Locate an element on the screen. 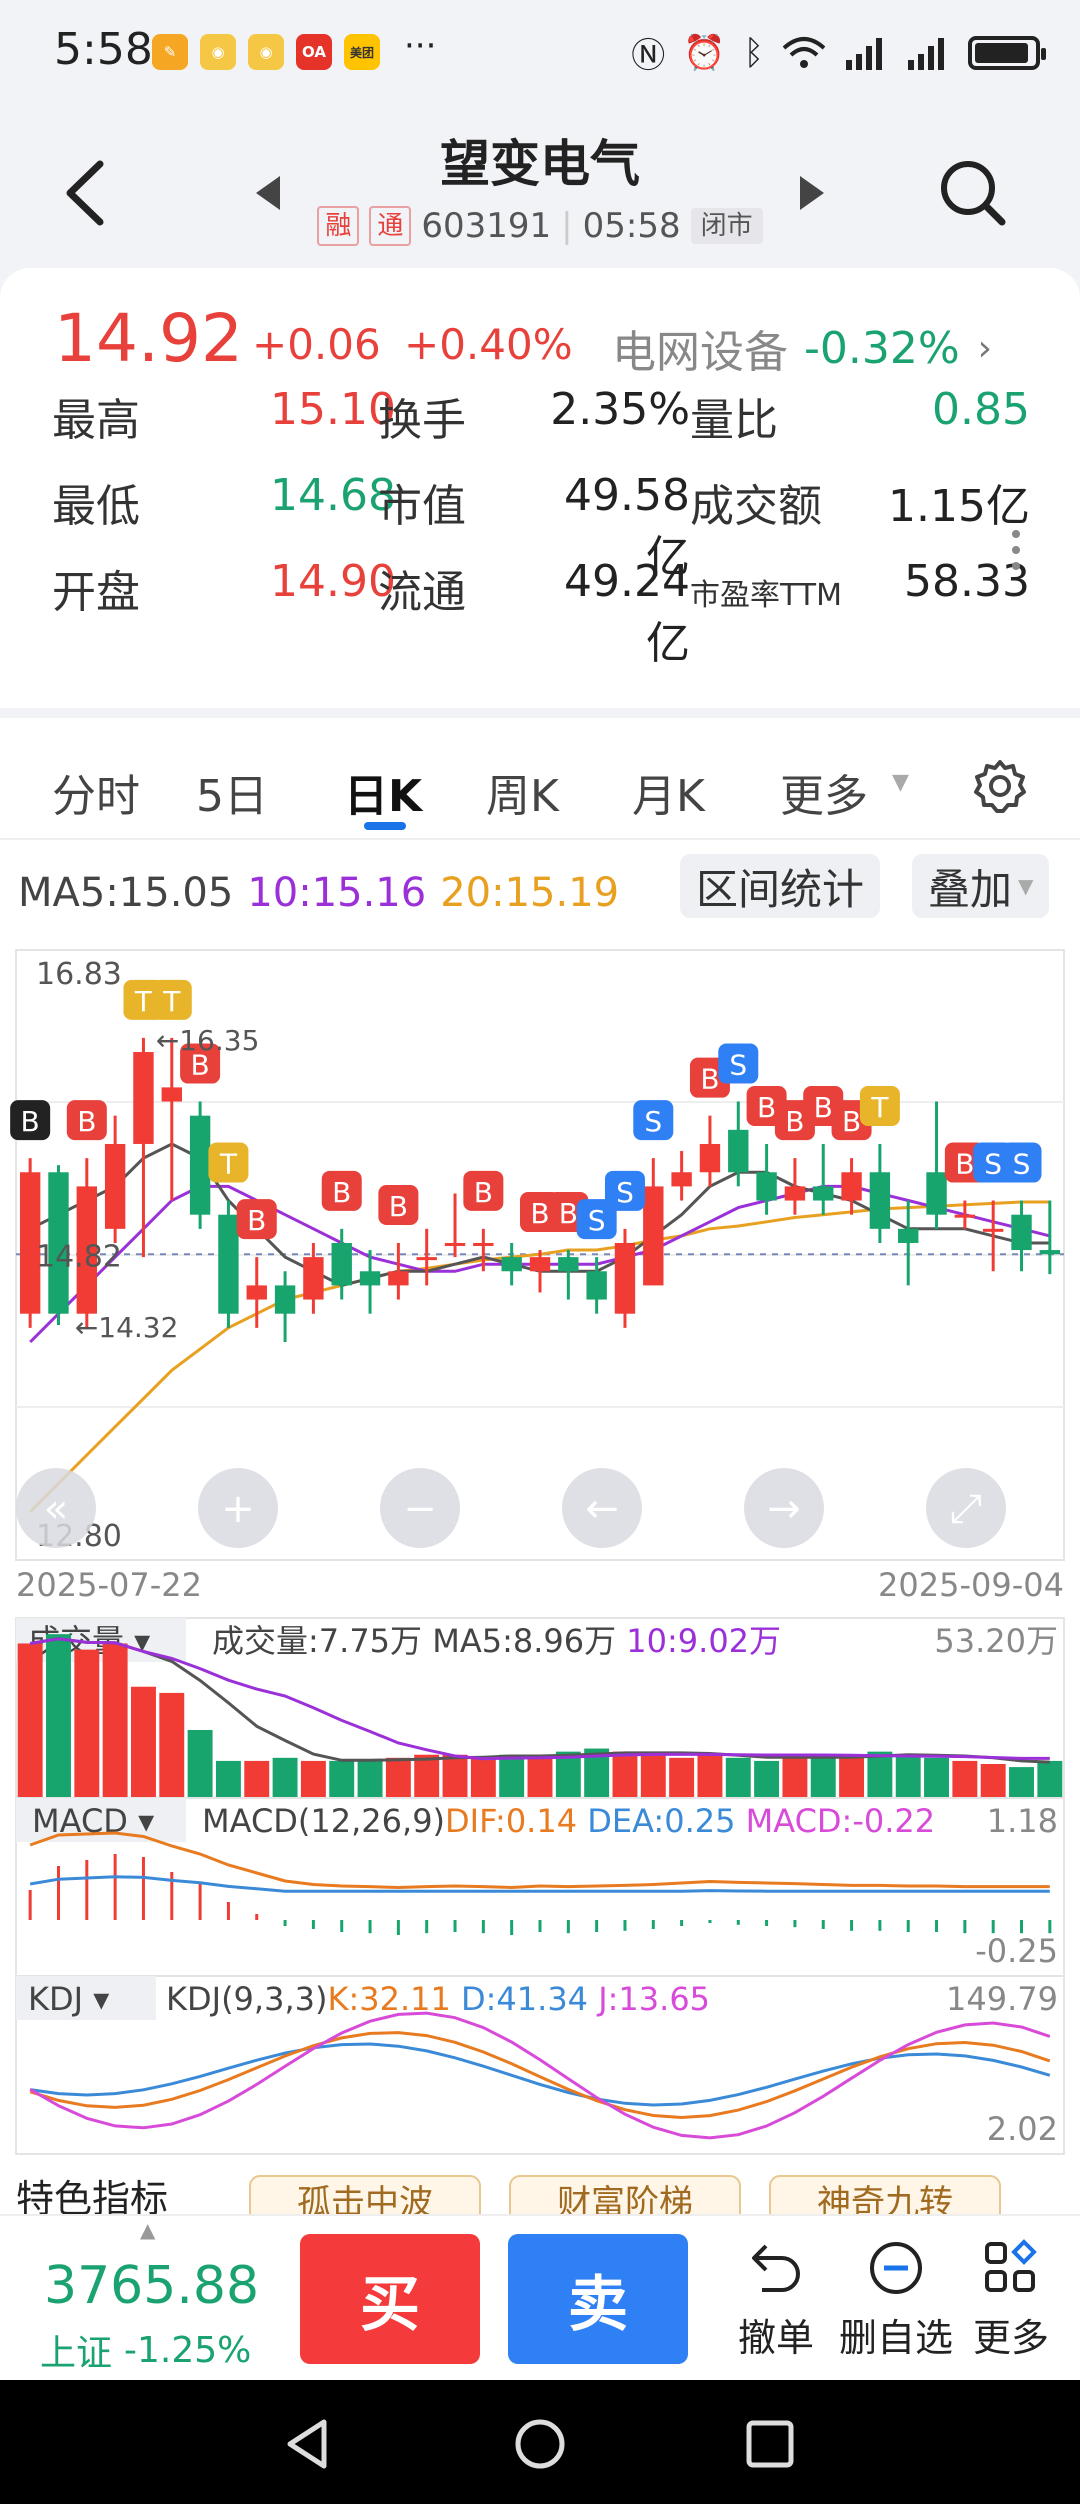 The image size is (1080, 2504). nav-home-icon is located at coordinates (540, 2444).